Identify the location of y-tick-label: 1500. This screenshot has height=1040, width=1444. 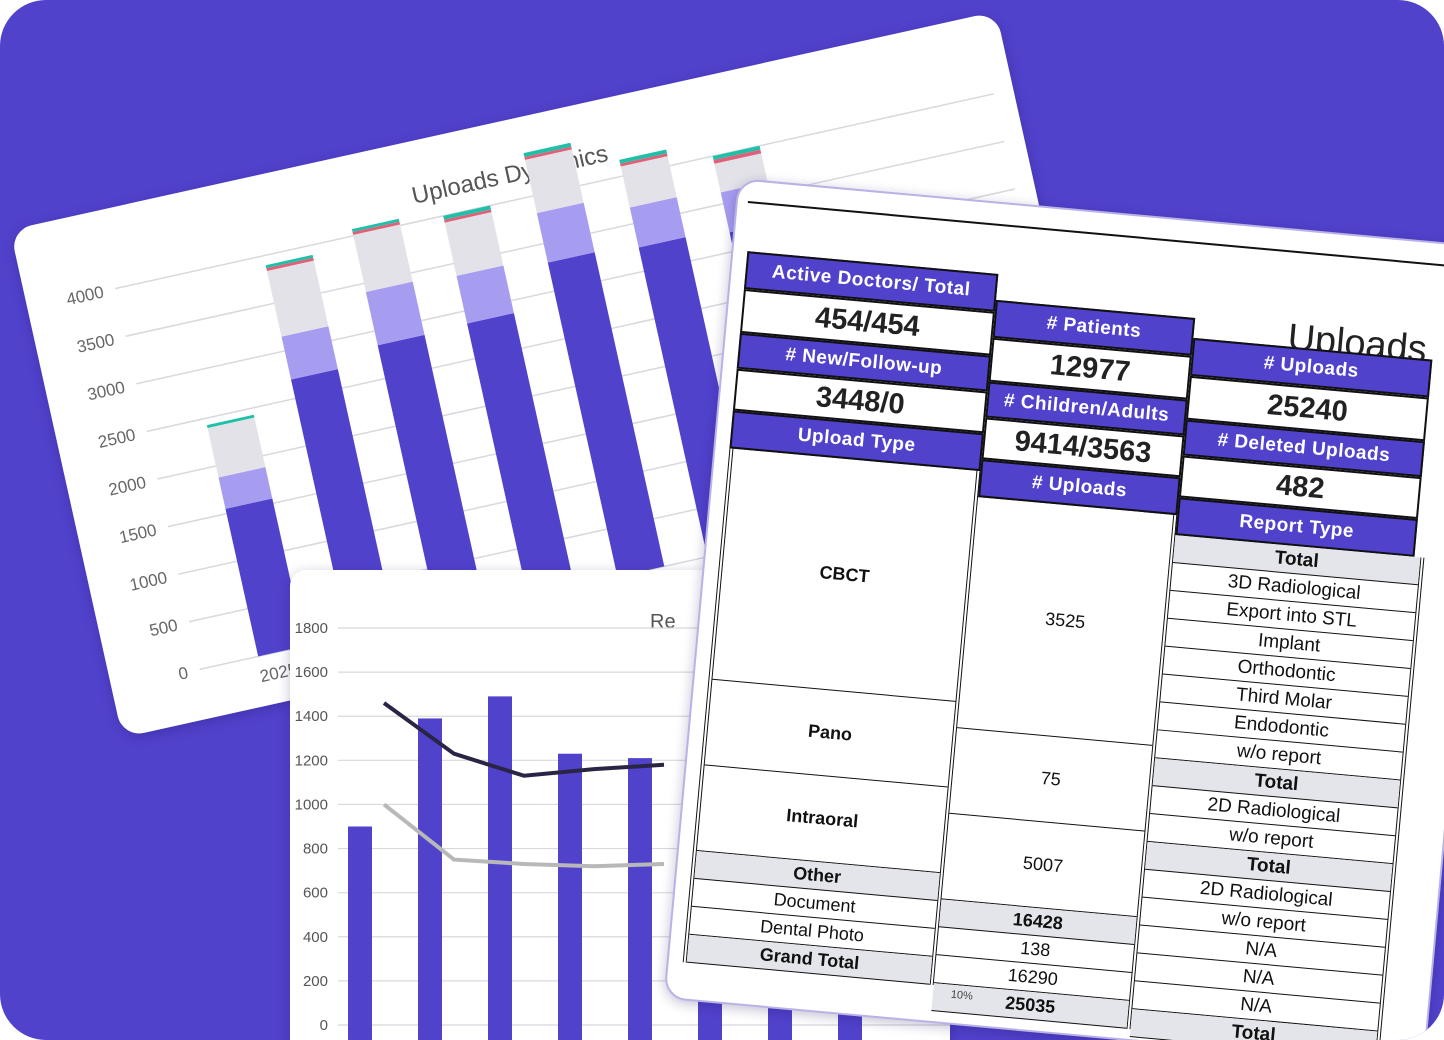
(137, 533).